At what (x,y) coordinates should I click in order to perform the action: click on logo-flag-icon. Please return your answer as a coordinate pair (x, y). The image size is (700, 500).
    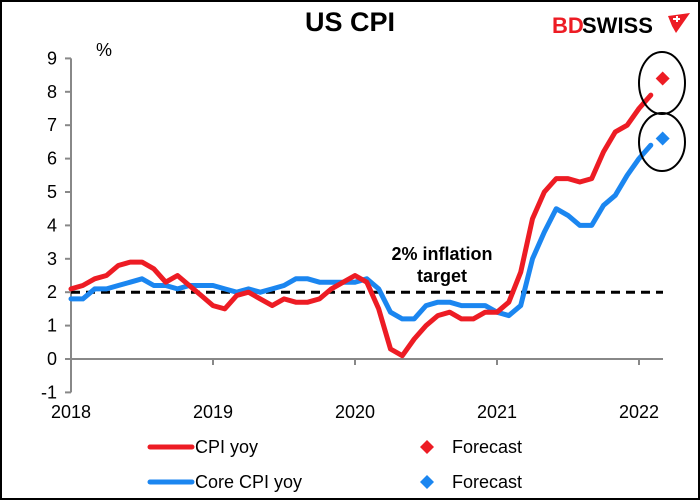
    Looking at the image, I should click on (679, 23).